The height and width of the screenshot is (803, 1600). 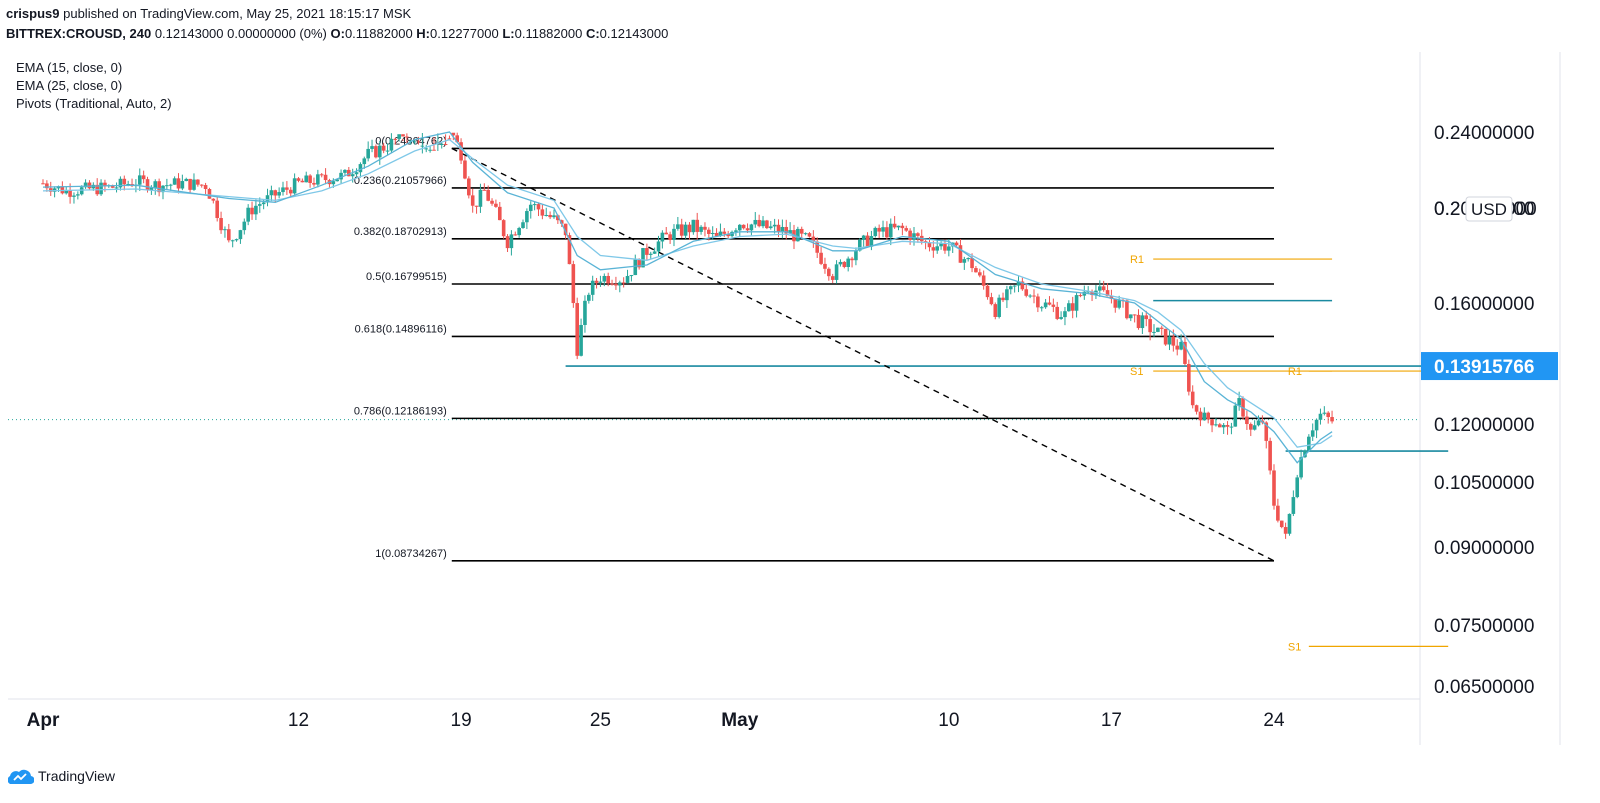 What do you see at coordinates (69, 85) in the screenshot?
I see `legend-ema-25: EMA (25, close, 0)` at bounding box center [69, 85].